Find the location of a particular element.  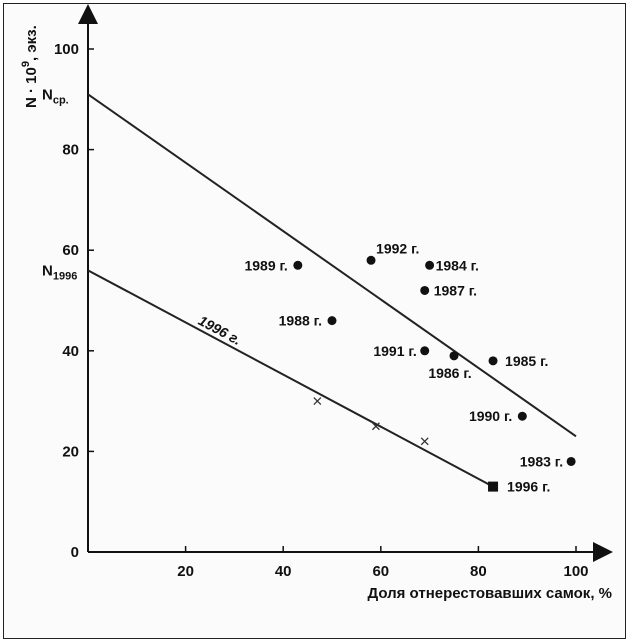

y-tick-label: 40 is located at coordinates (70, 351).